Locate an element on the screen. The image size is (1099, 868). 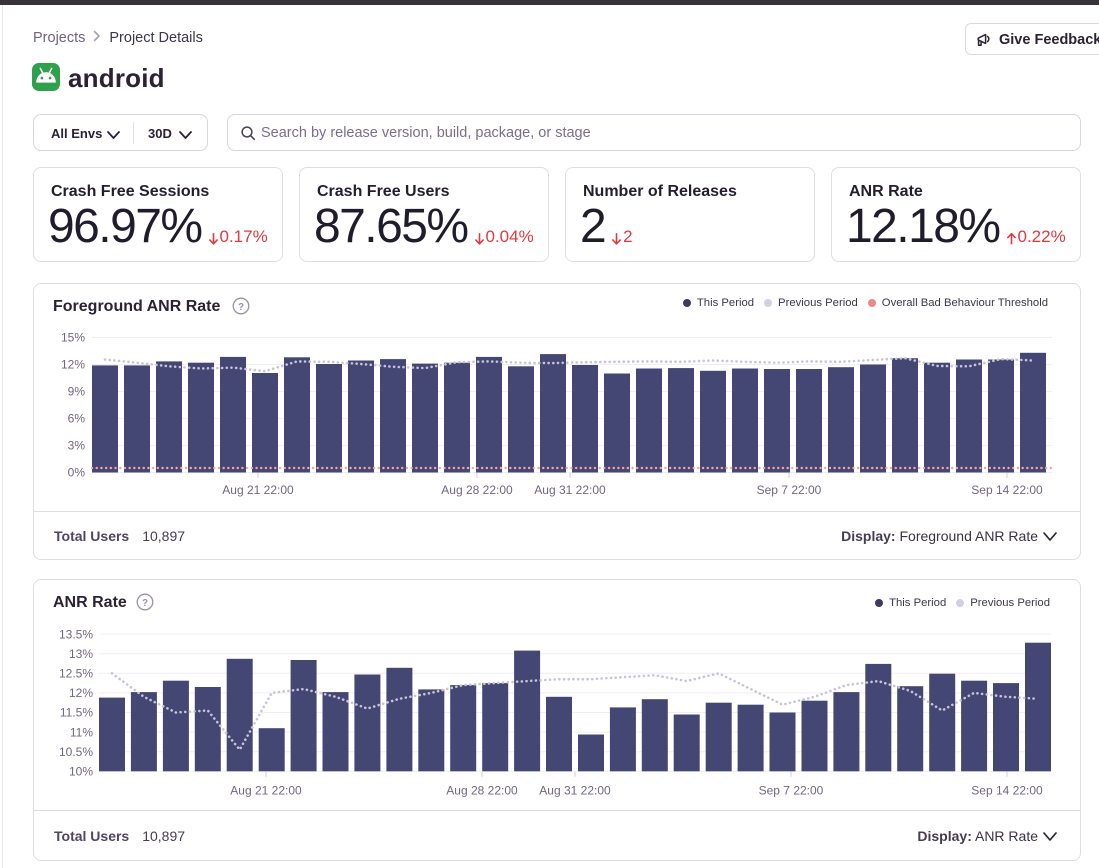
svg-text: 9% is located at coordinates (77, 392).